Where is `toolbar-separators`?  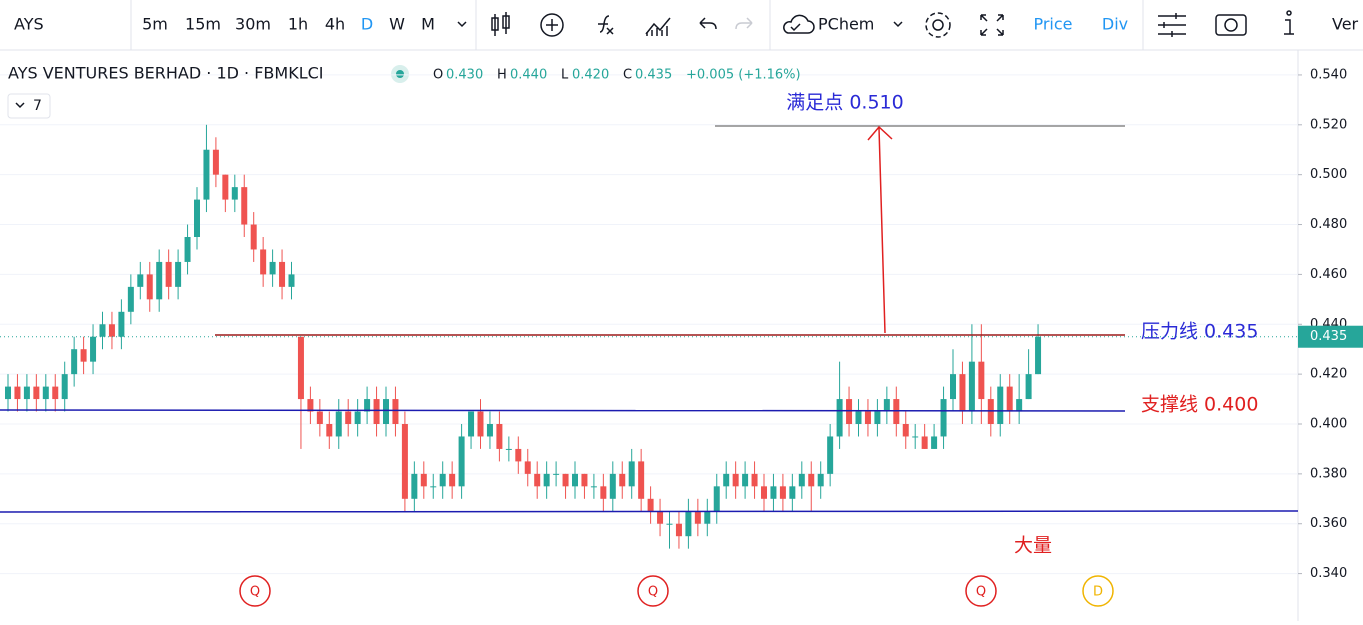
toolbar-separators is located at coordinates (637, 25).